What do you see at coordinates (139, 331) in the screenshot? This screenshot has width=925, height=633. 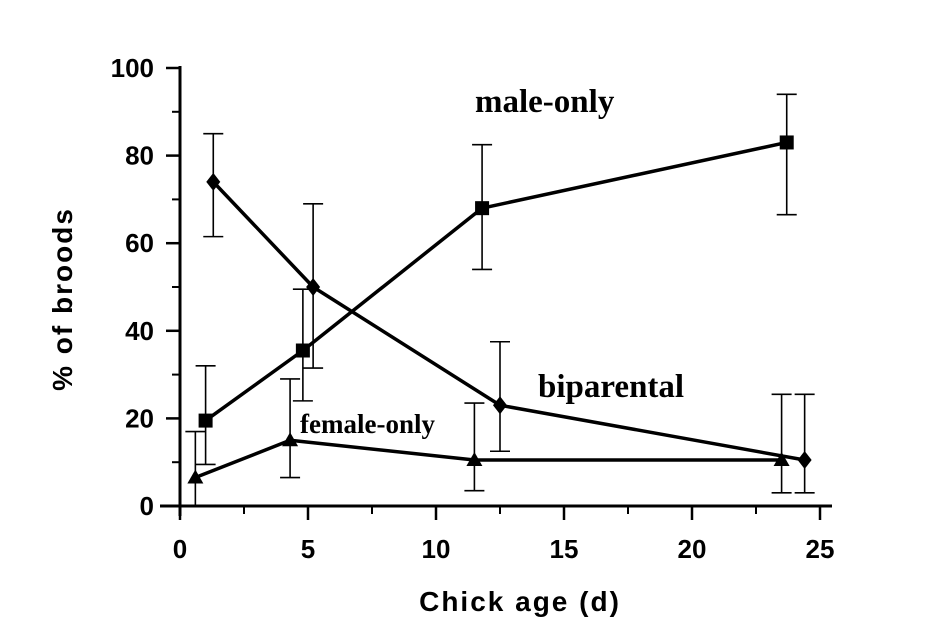 I see `y-tick-label: 40` at bounding box center [139, 331].